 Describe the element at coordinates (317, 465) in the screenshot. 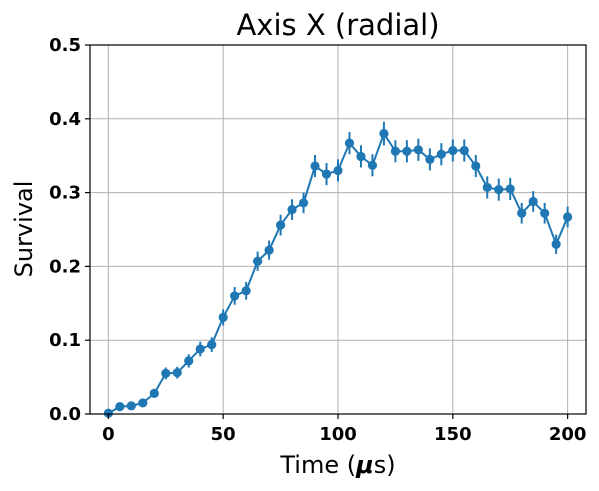

I see `x-axis-label-prefix: Time (` at that location.